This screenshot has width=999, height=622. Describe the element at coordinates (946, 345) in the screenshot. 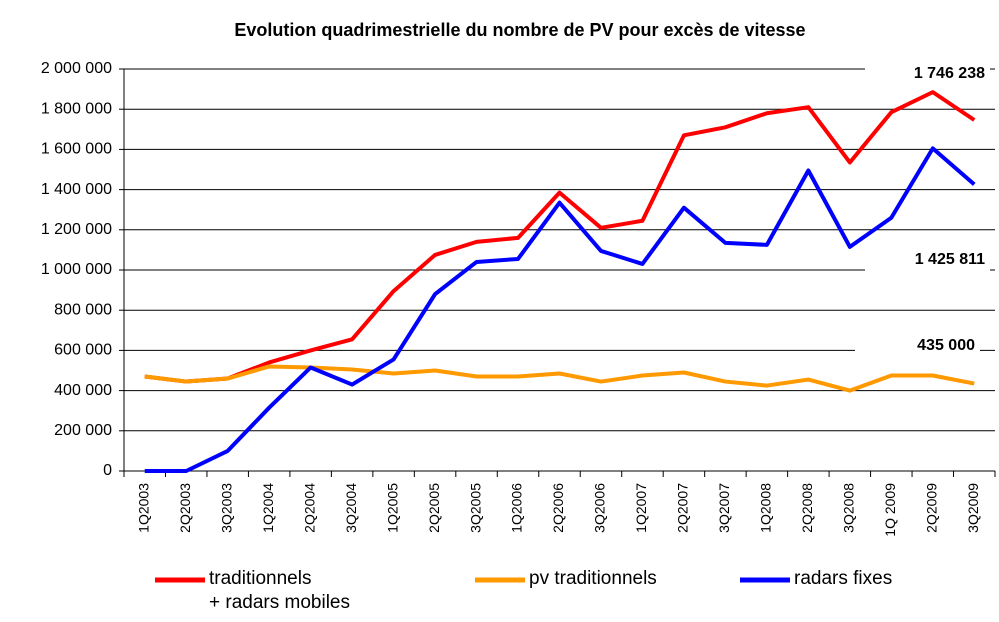

I see `annotation: 435 000` at that location.